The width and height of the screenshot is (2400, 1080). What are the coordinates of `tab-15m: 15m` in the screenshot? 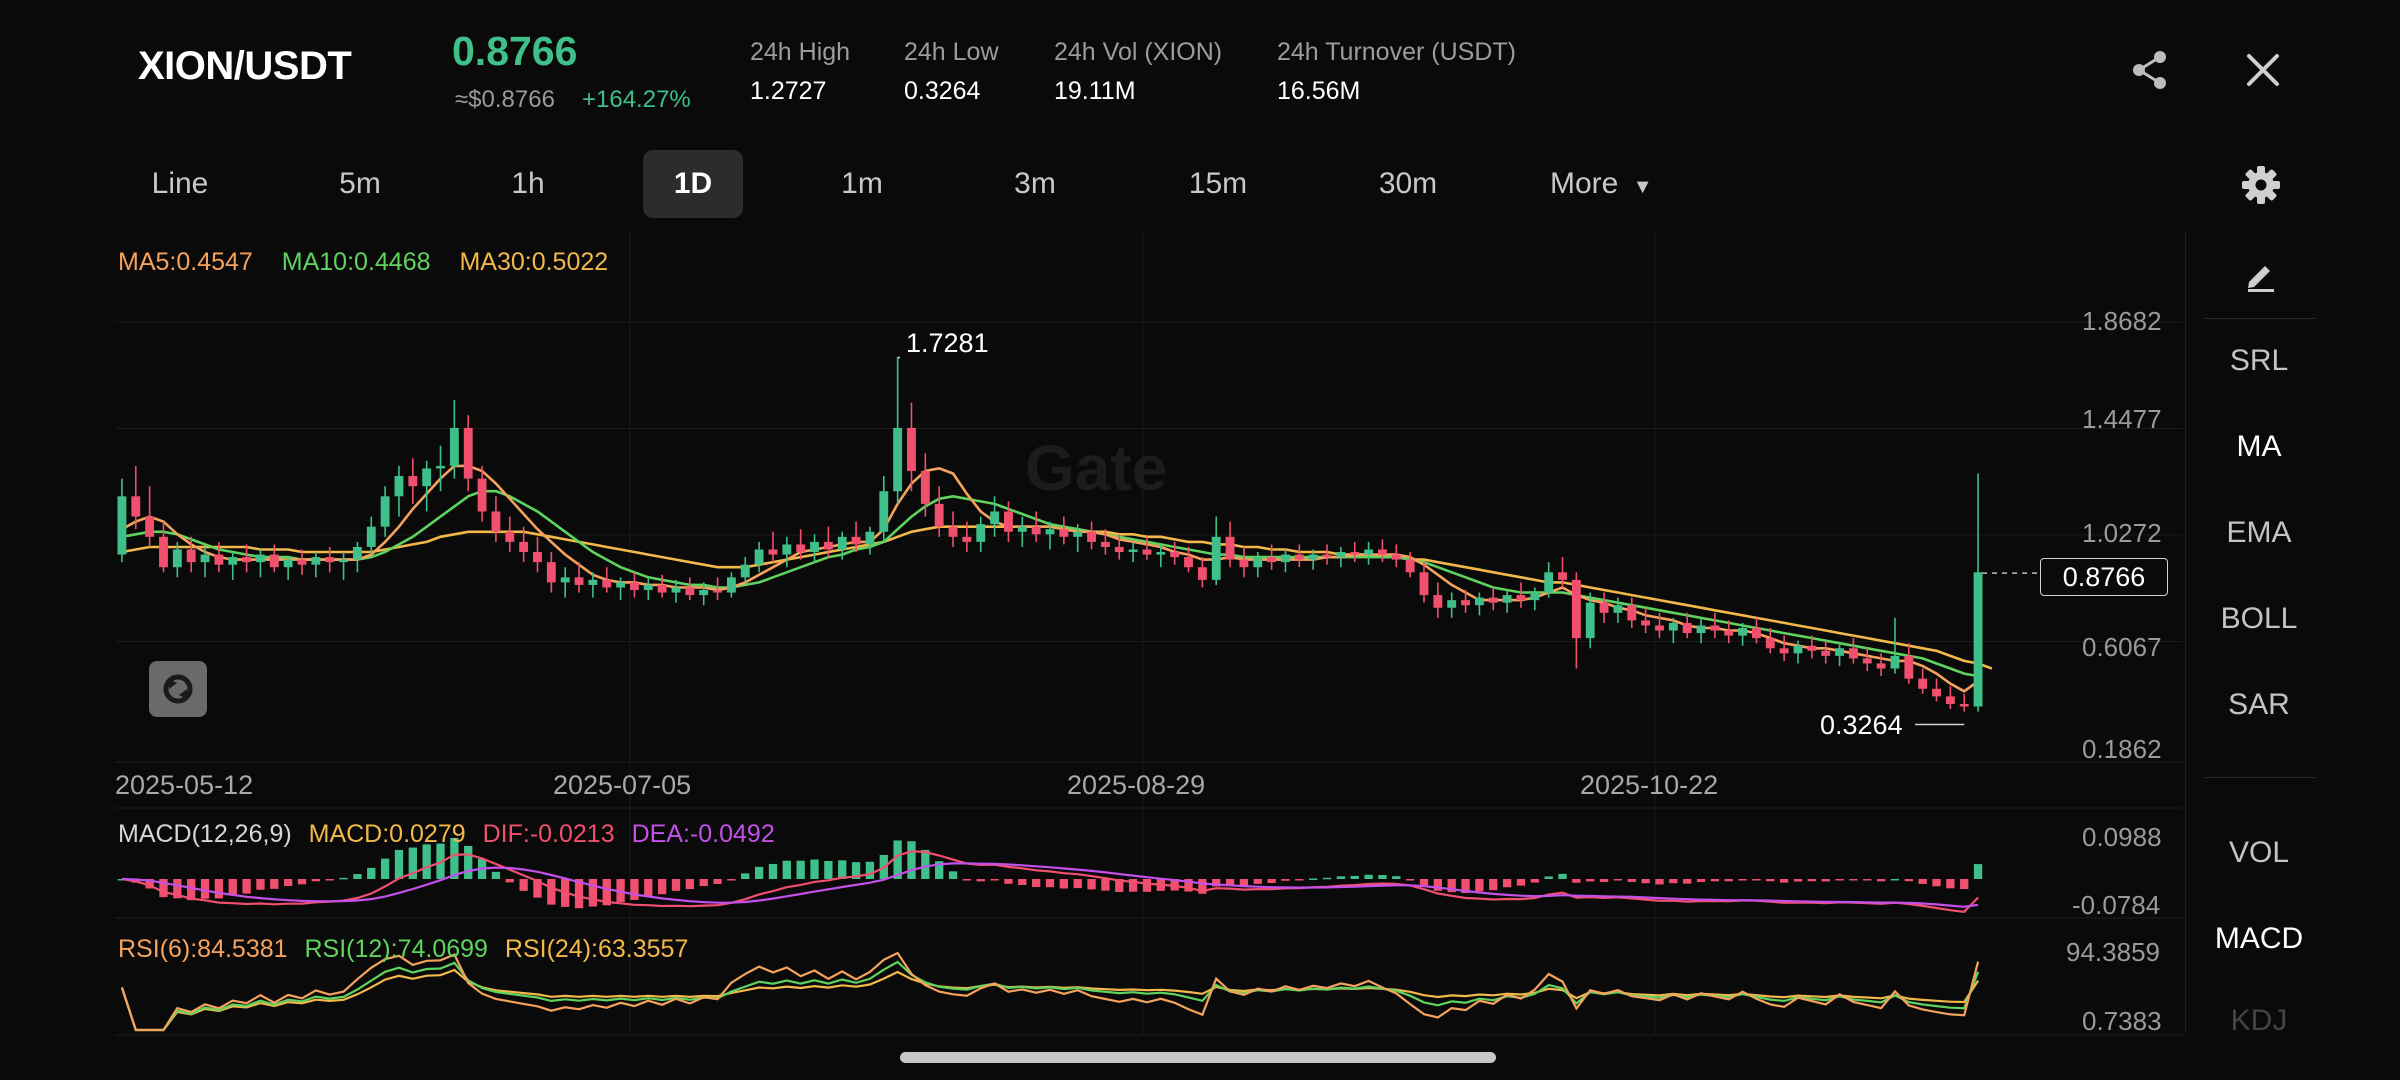 It's located at (1218, 183).